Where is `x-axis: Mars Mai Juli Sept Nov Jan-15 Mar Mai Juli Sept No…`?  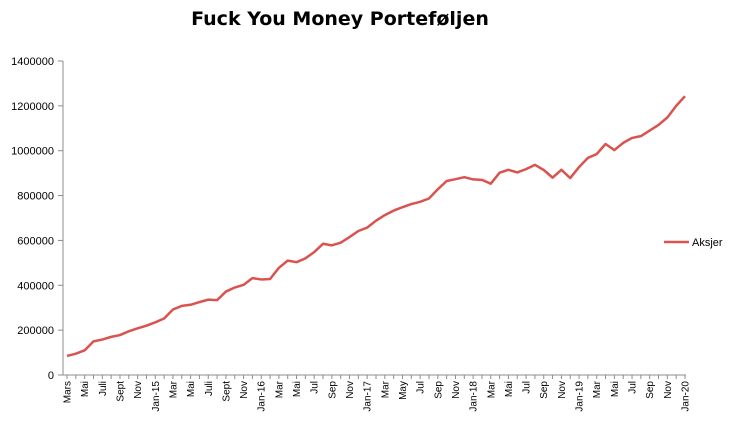 x-axis: Mars Mai Juli Sept Nov Jan-15 Mar Mai Juli Sept No… is located at coordinates (377, 393).